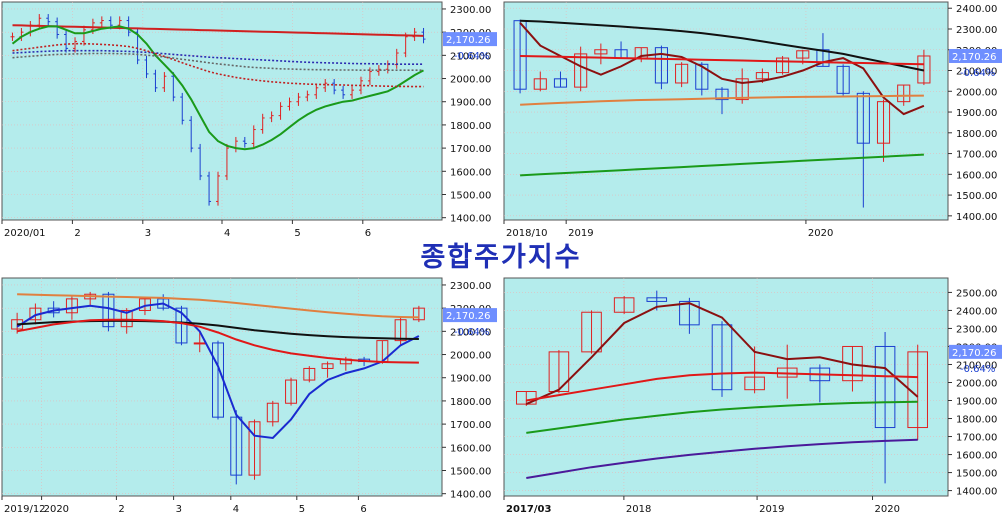 The height and width of the screenshot is (518, 1002). I want to click on x-tick-label: 2018, so click(638, 509).